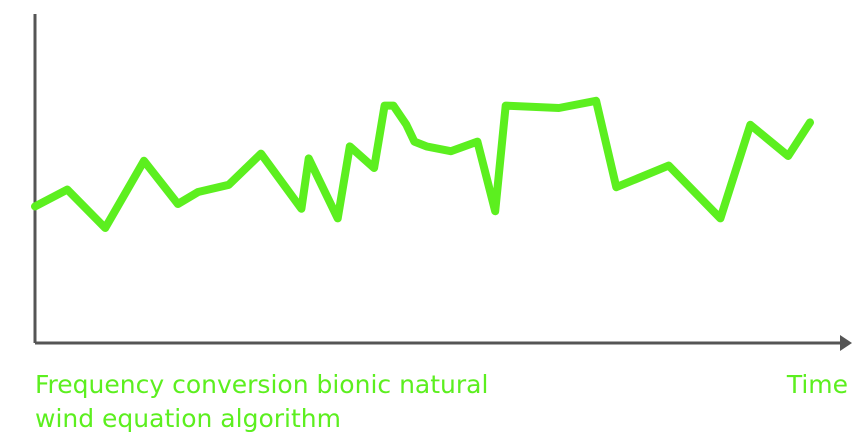 Image resolution: width=852 pixels, height=436 pixels. Describe the element at coordinates (846, 343) in the screenshot. I see `x-axis-arrow` at that location.